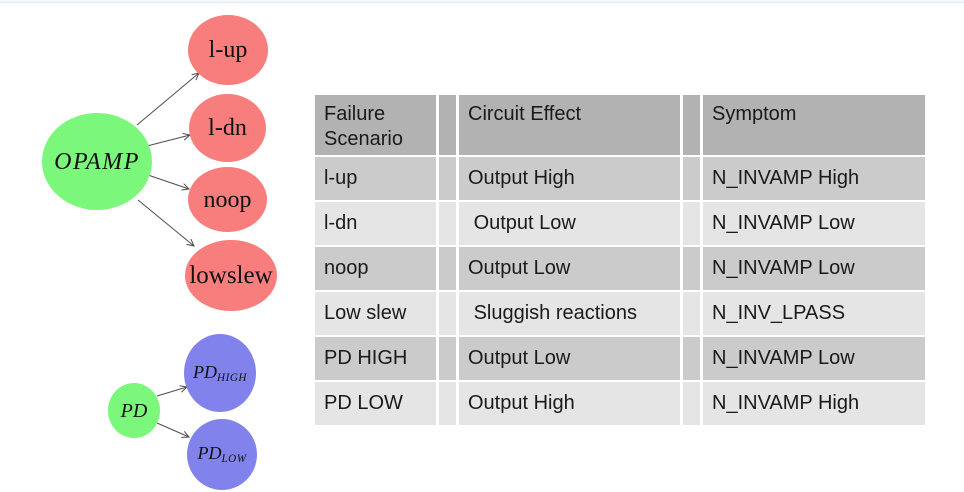 Image resolution: width=964 pixels, height=492 pixels. I want to click on node-lowslew-label: lowslew, so click(231, 275).